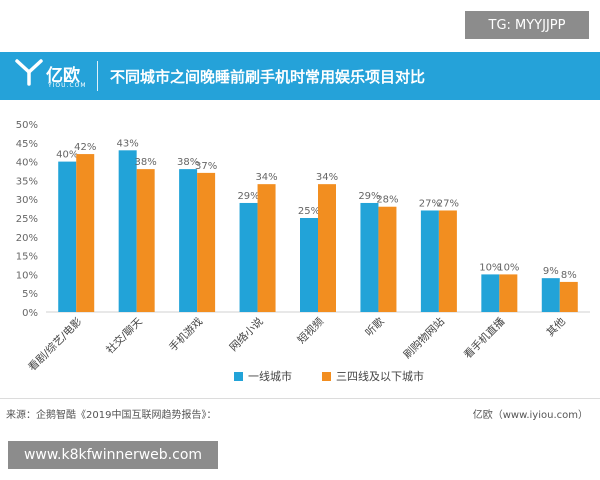 The image size is (600, 480). I want to click on y-tick-label: 20%, so click(27, 238).